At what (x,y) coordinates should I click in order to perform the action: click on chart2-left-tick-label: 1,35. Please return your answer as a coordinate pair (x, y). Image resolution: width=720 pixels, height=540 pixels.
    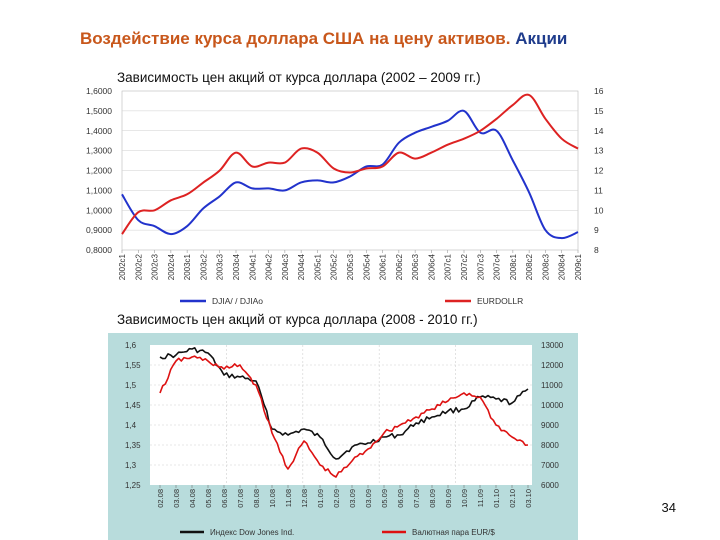
    Looking at the image, I should click on (133, 445).